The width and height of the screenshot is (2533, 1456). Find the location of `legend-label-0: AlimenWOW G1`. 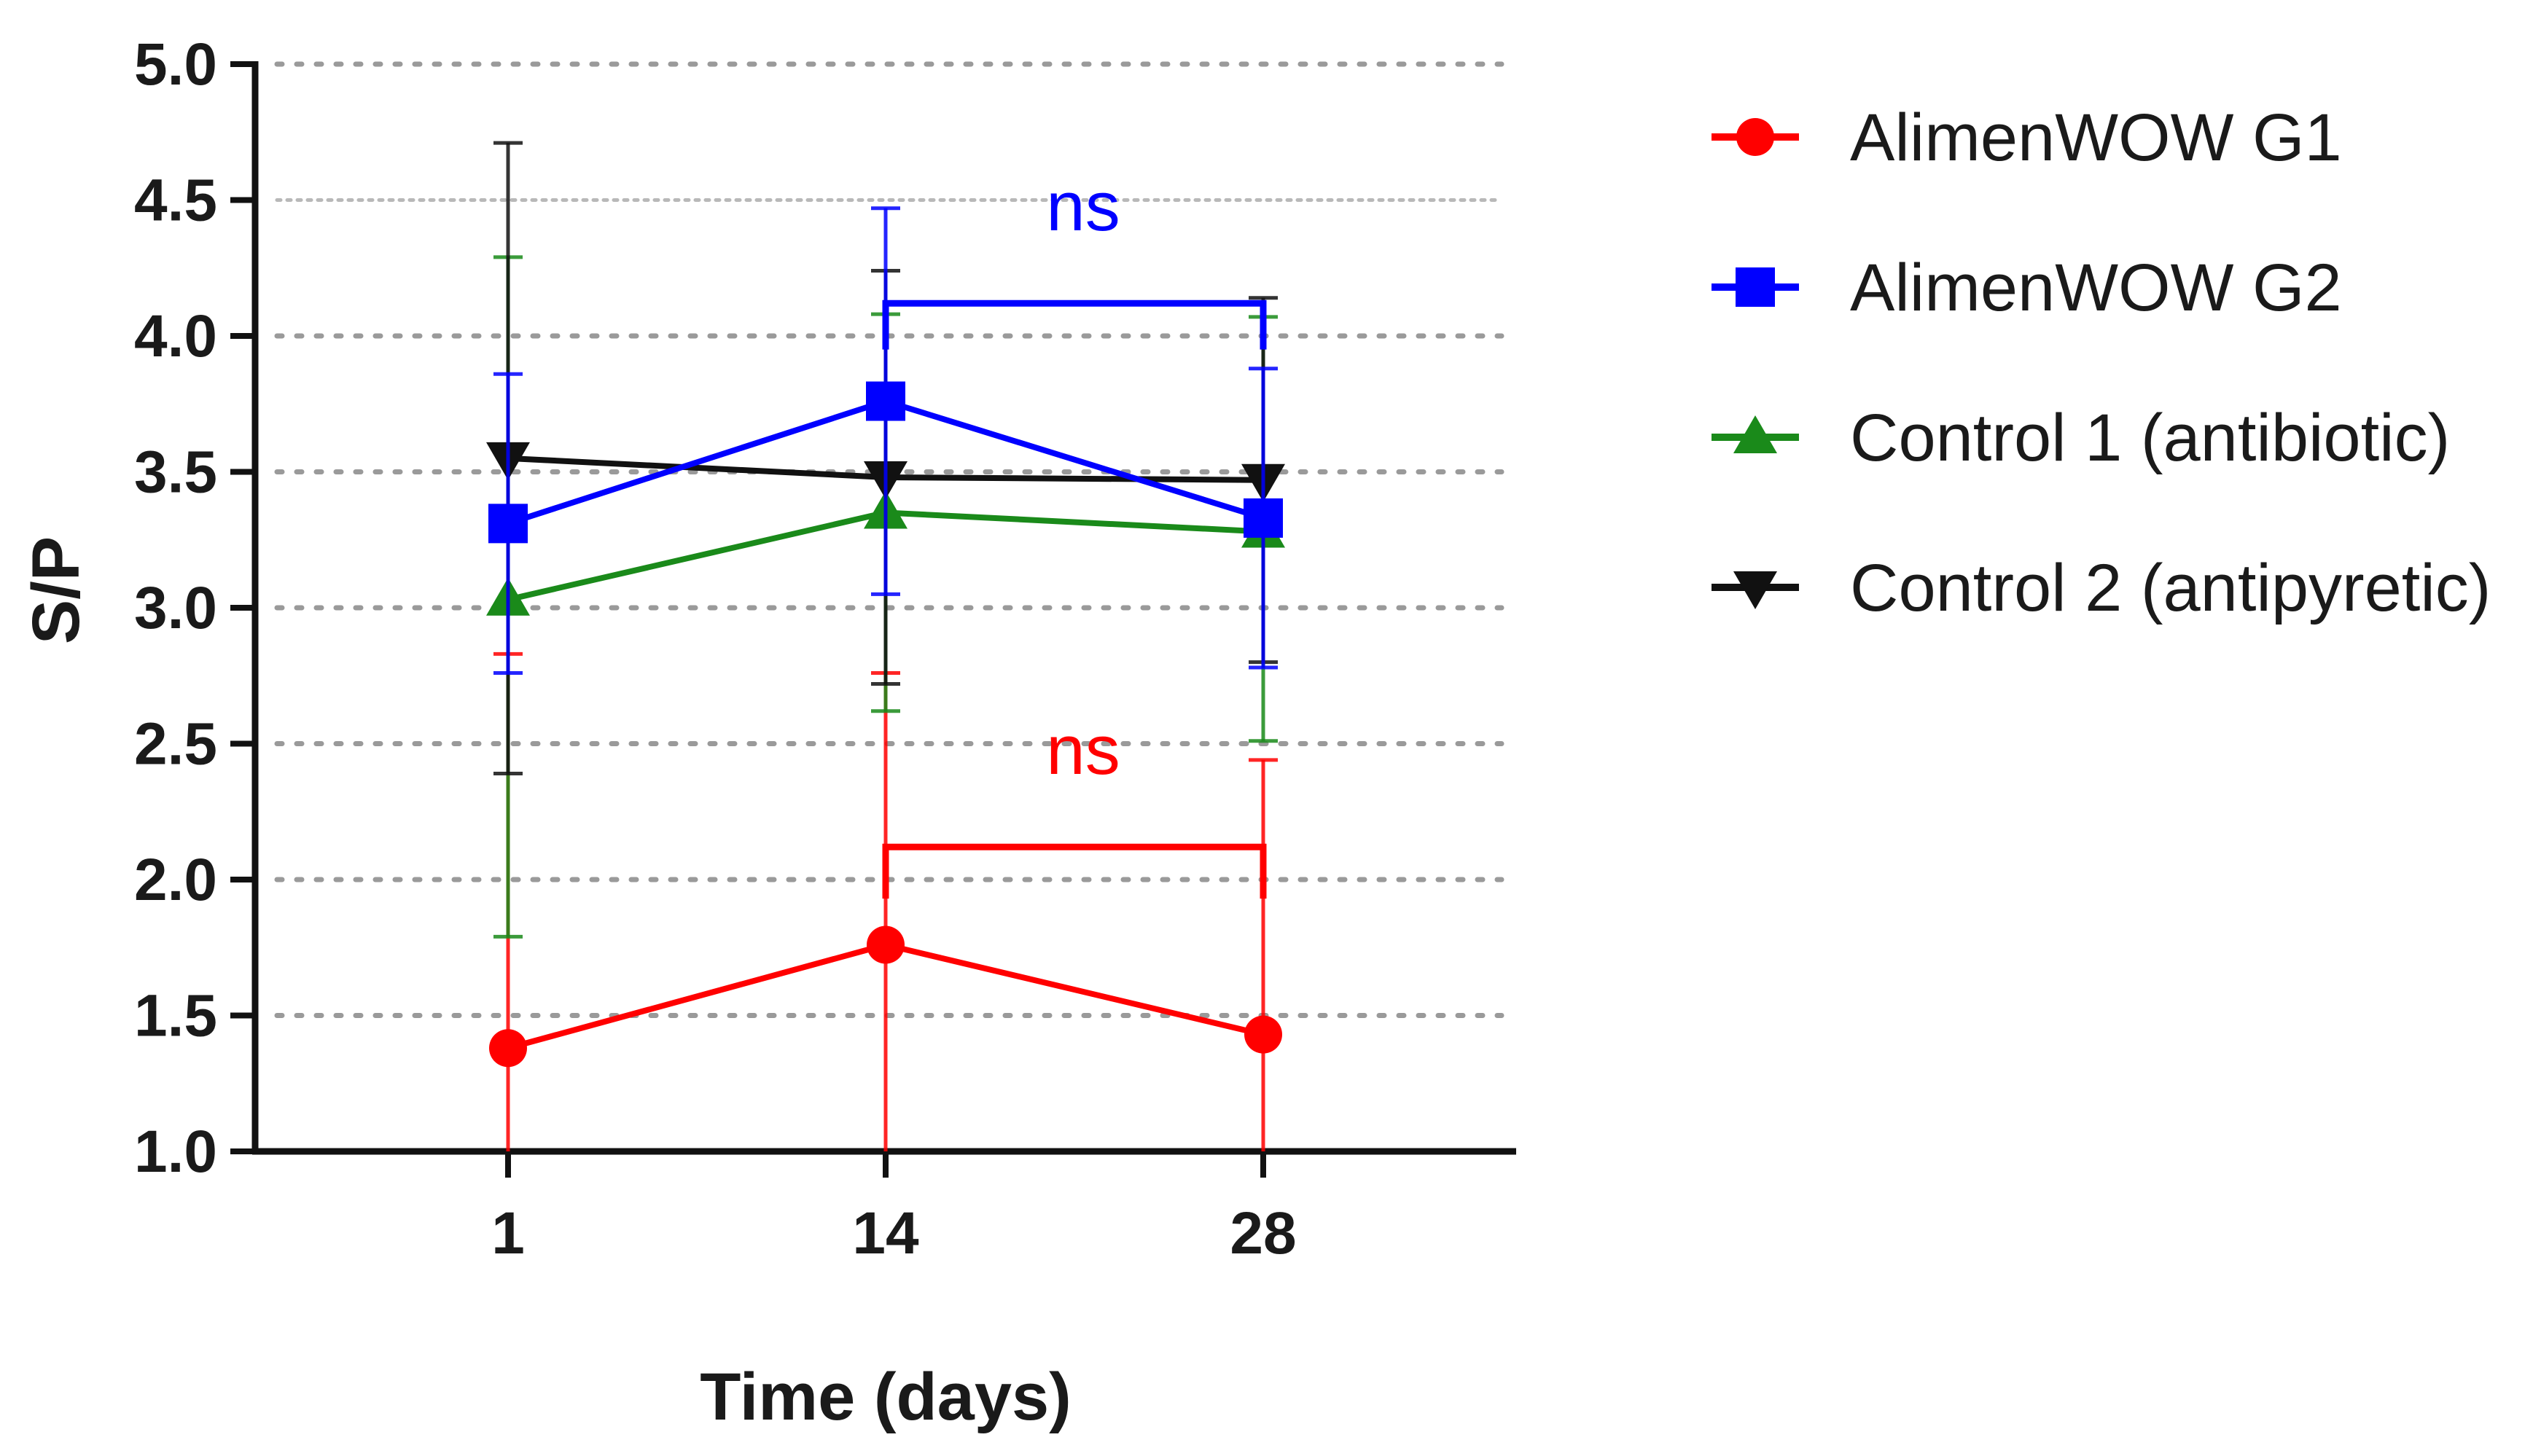

legend-label-0: AlimenWOW G1 is located at coordinates (2096, 138).